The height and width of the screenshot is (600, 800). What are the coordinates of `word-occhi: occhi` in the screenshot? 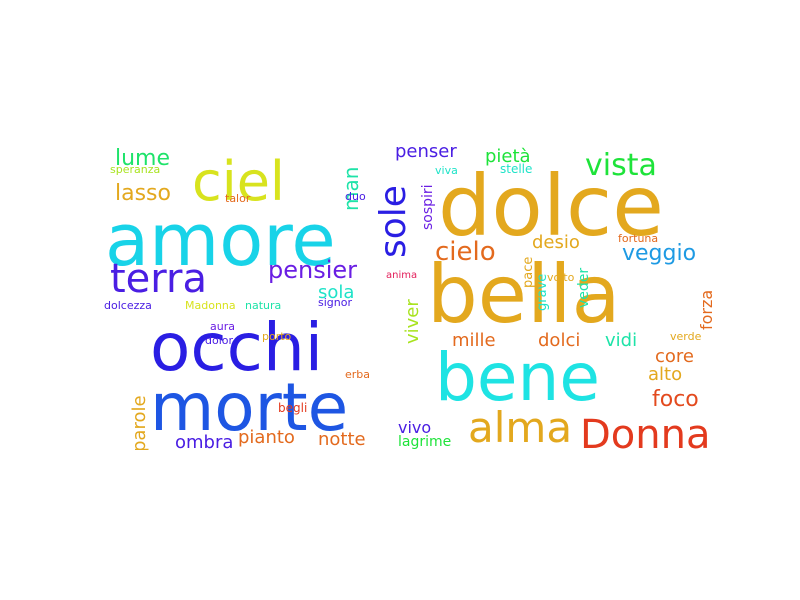 It's located at (236, 347).